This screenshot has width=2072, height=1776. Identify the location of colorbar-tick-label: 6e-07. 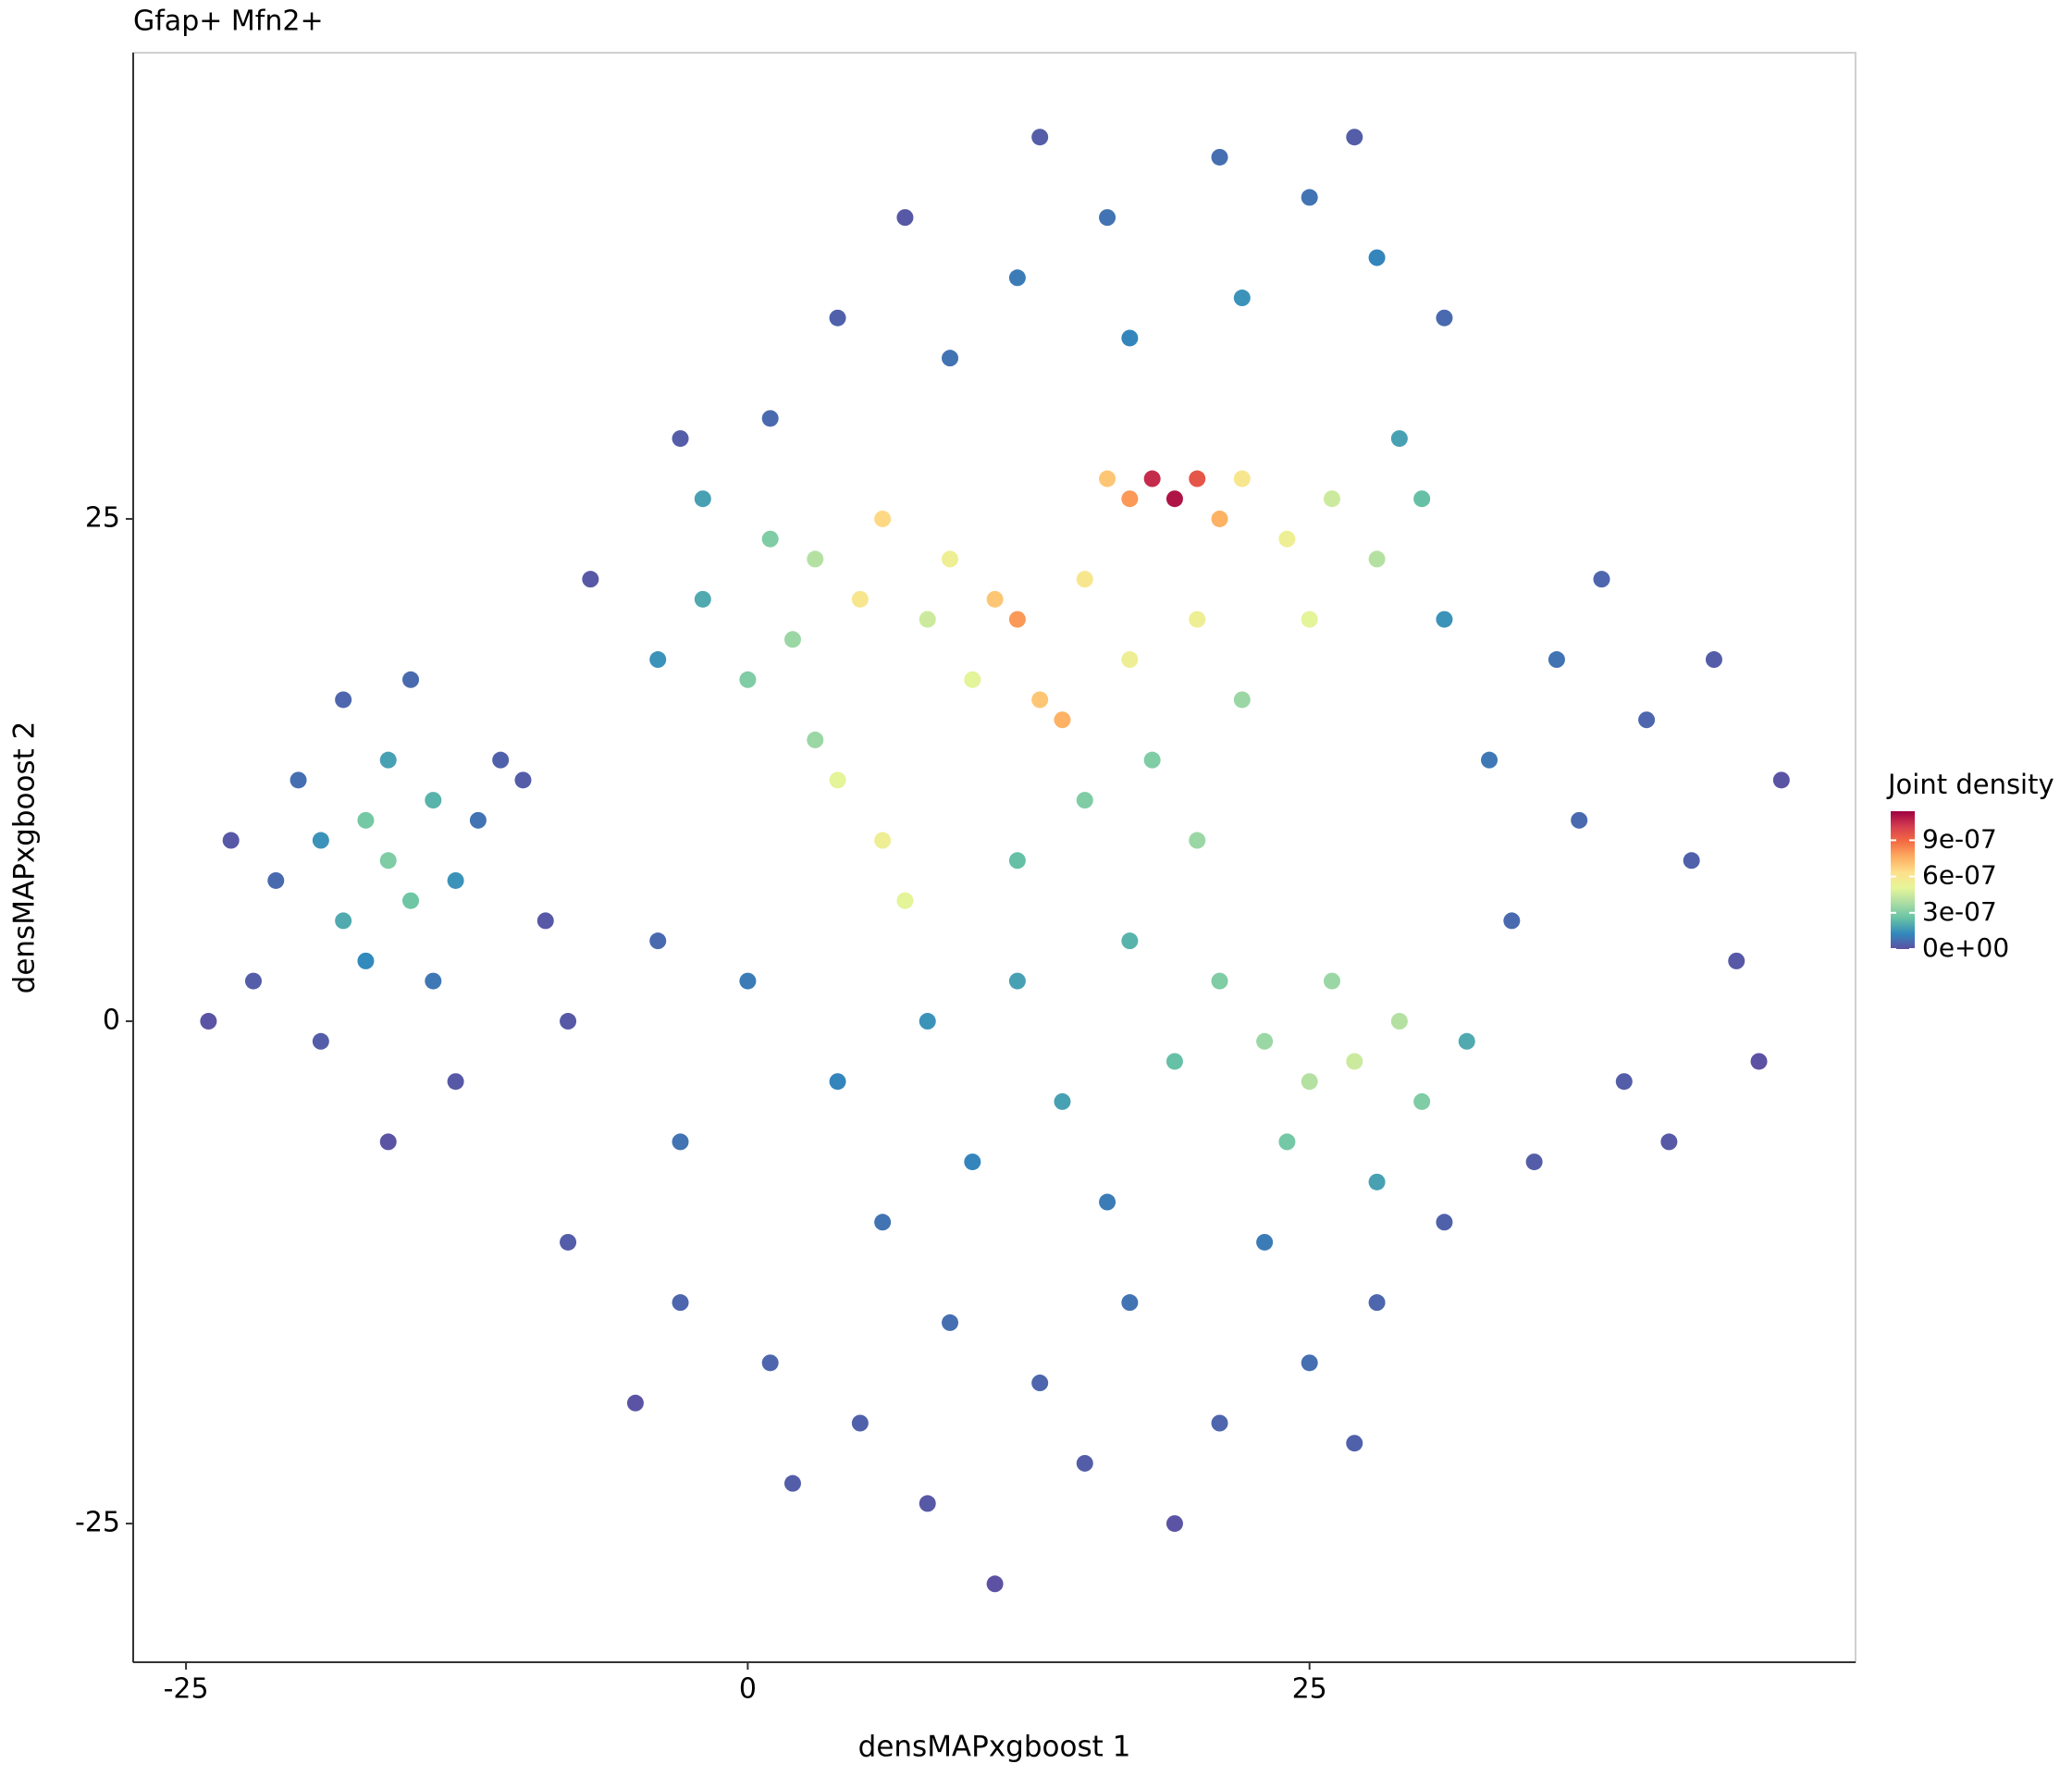
(1959, 876).